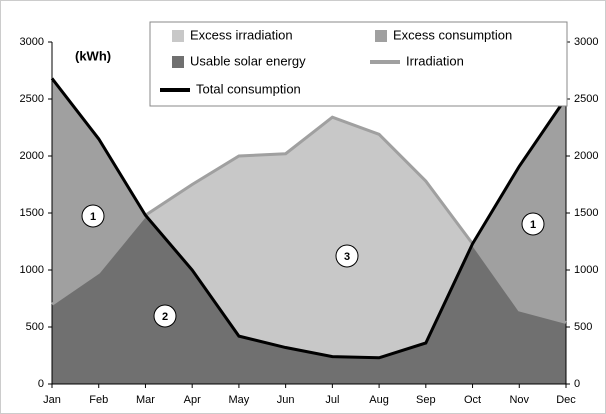 The height and width of the screenshot is (414, 606). I want to click on x-tick-label: Feb, so click(98, 400).